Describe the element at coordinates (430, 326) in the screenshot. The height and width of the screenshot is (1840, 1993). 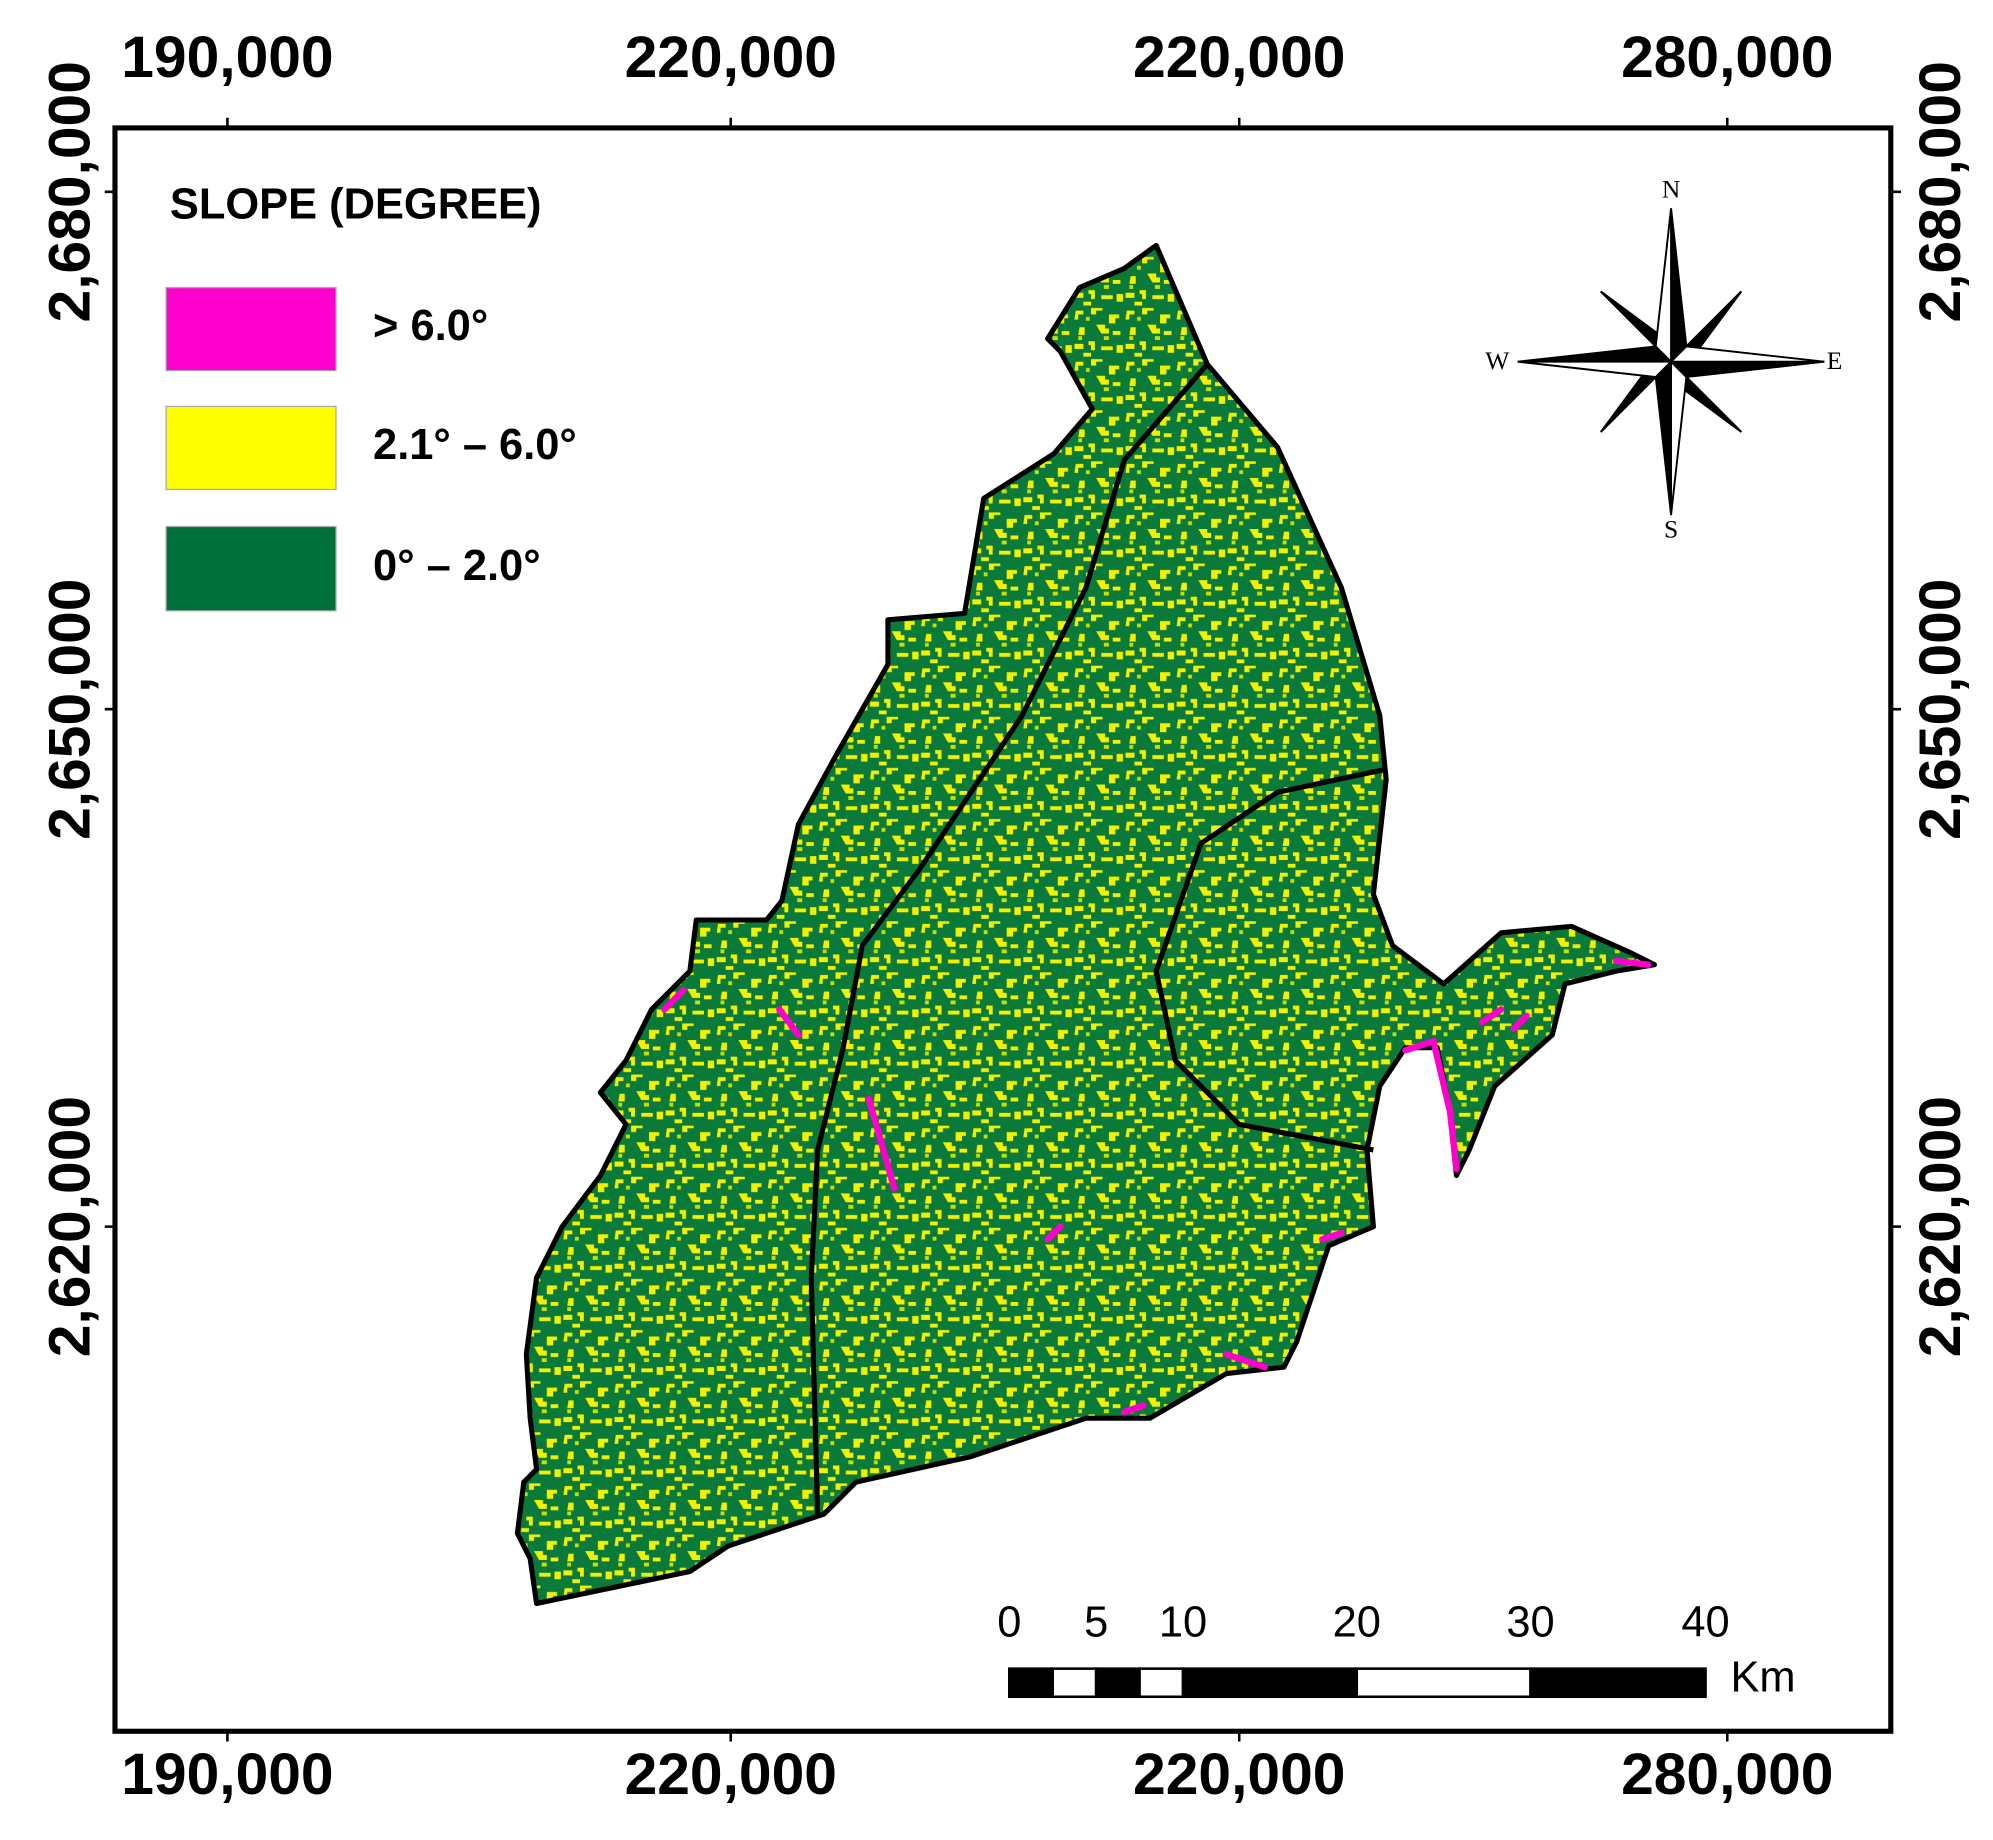
I see `legend-label: > 6.0°` at that location.